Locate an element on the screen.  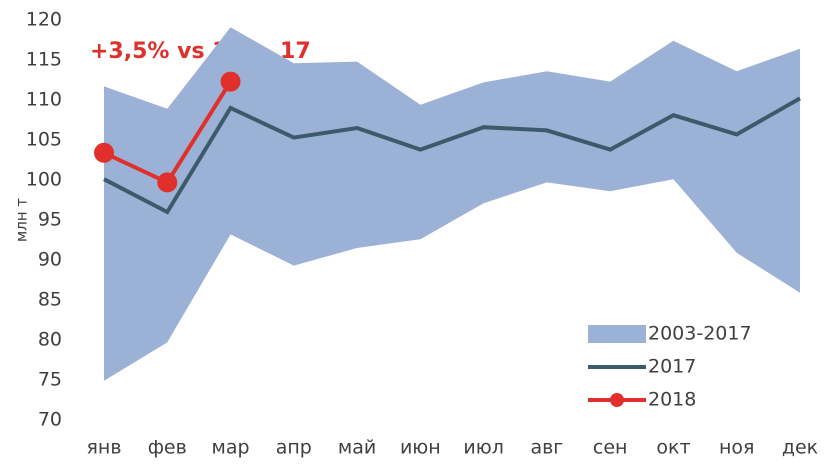
y-tick-label: 70 is located at coordinates (50, 420).